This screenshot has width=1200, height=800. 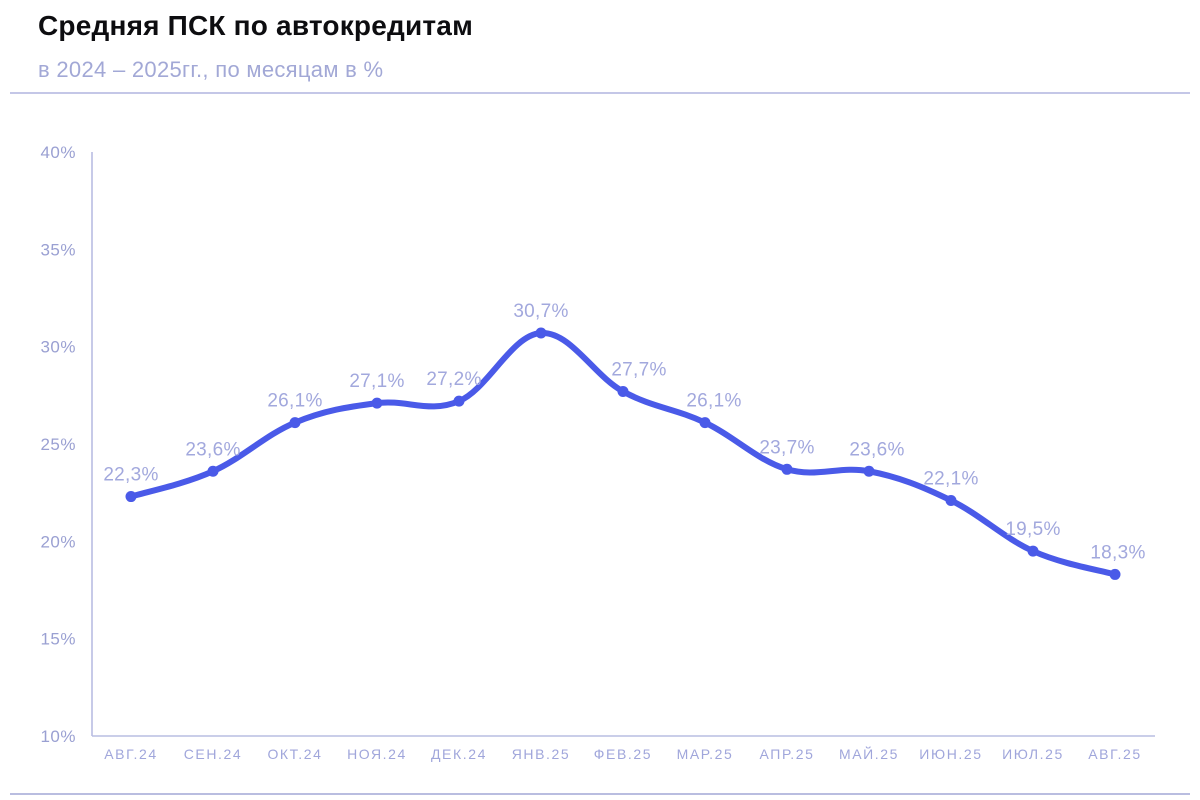 I want to click on x-tick-label: МАР.25, so click(x=705, y=754).